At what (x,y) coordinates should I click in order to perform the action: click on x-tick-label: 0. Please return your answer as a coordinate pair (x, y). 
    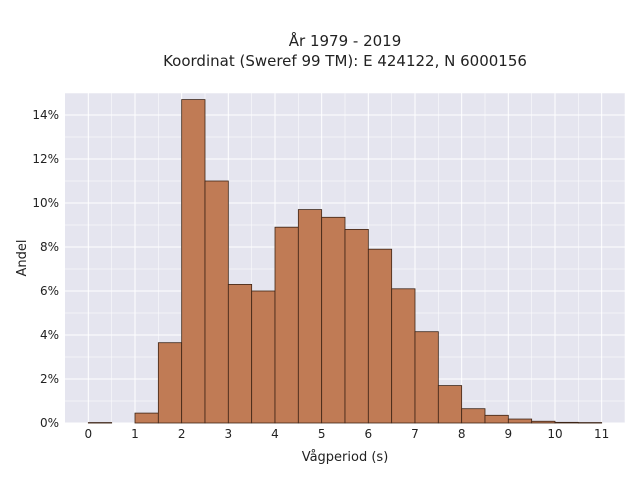
    Looking at the image, I should click on (89, 434).